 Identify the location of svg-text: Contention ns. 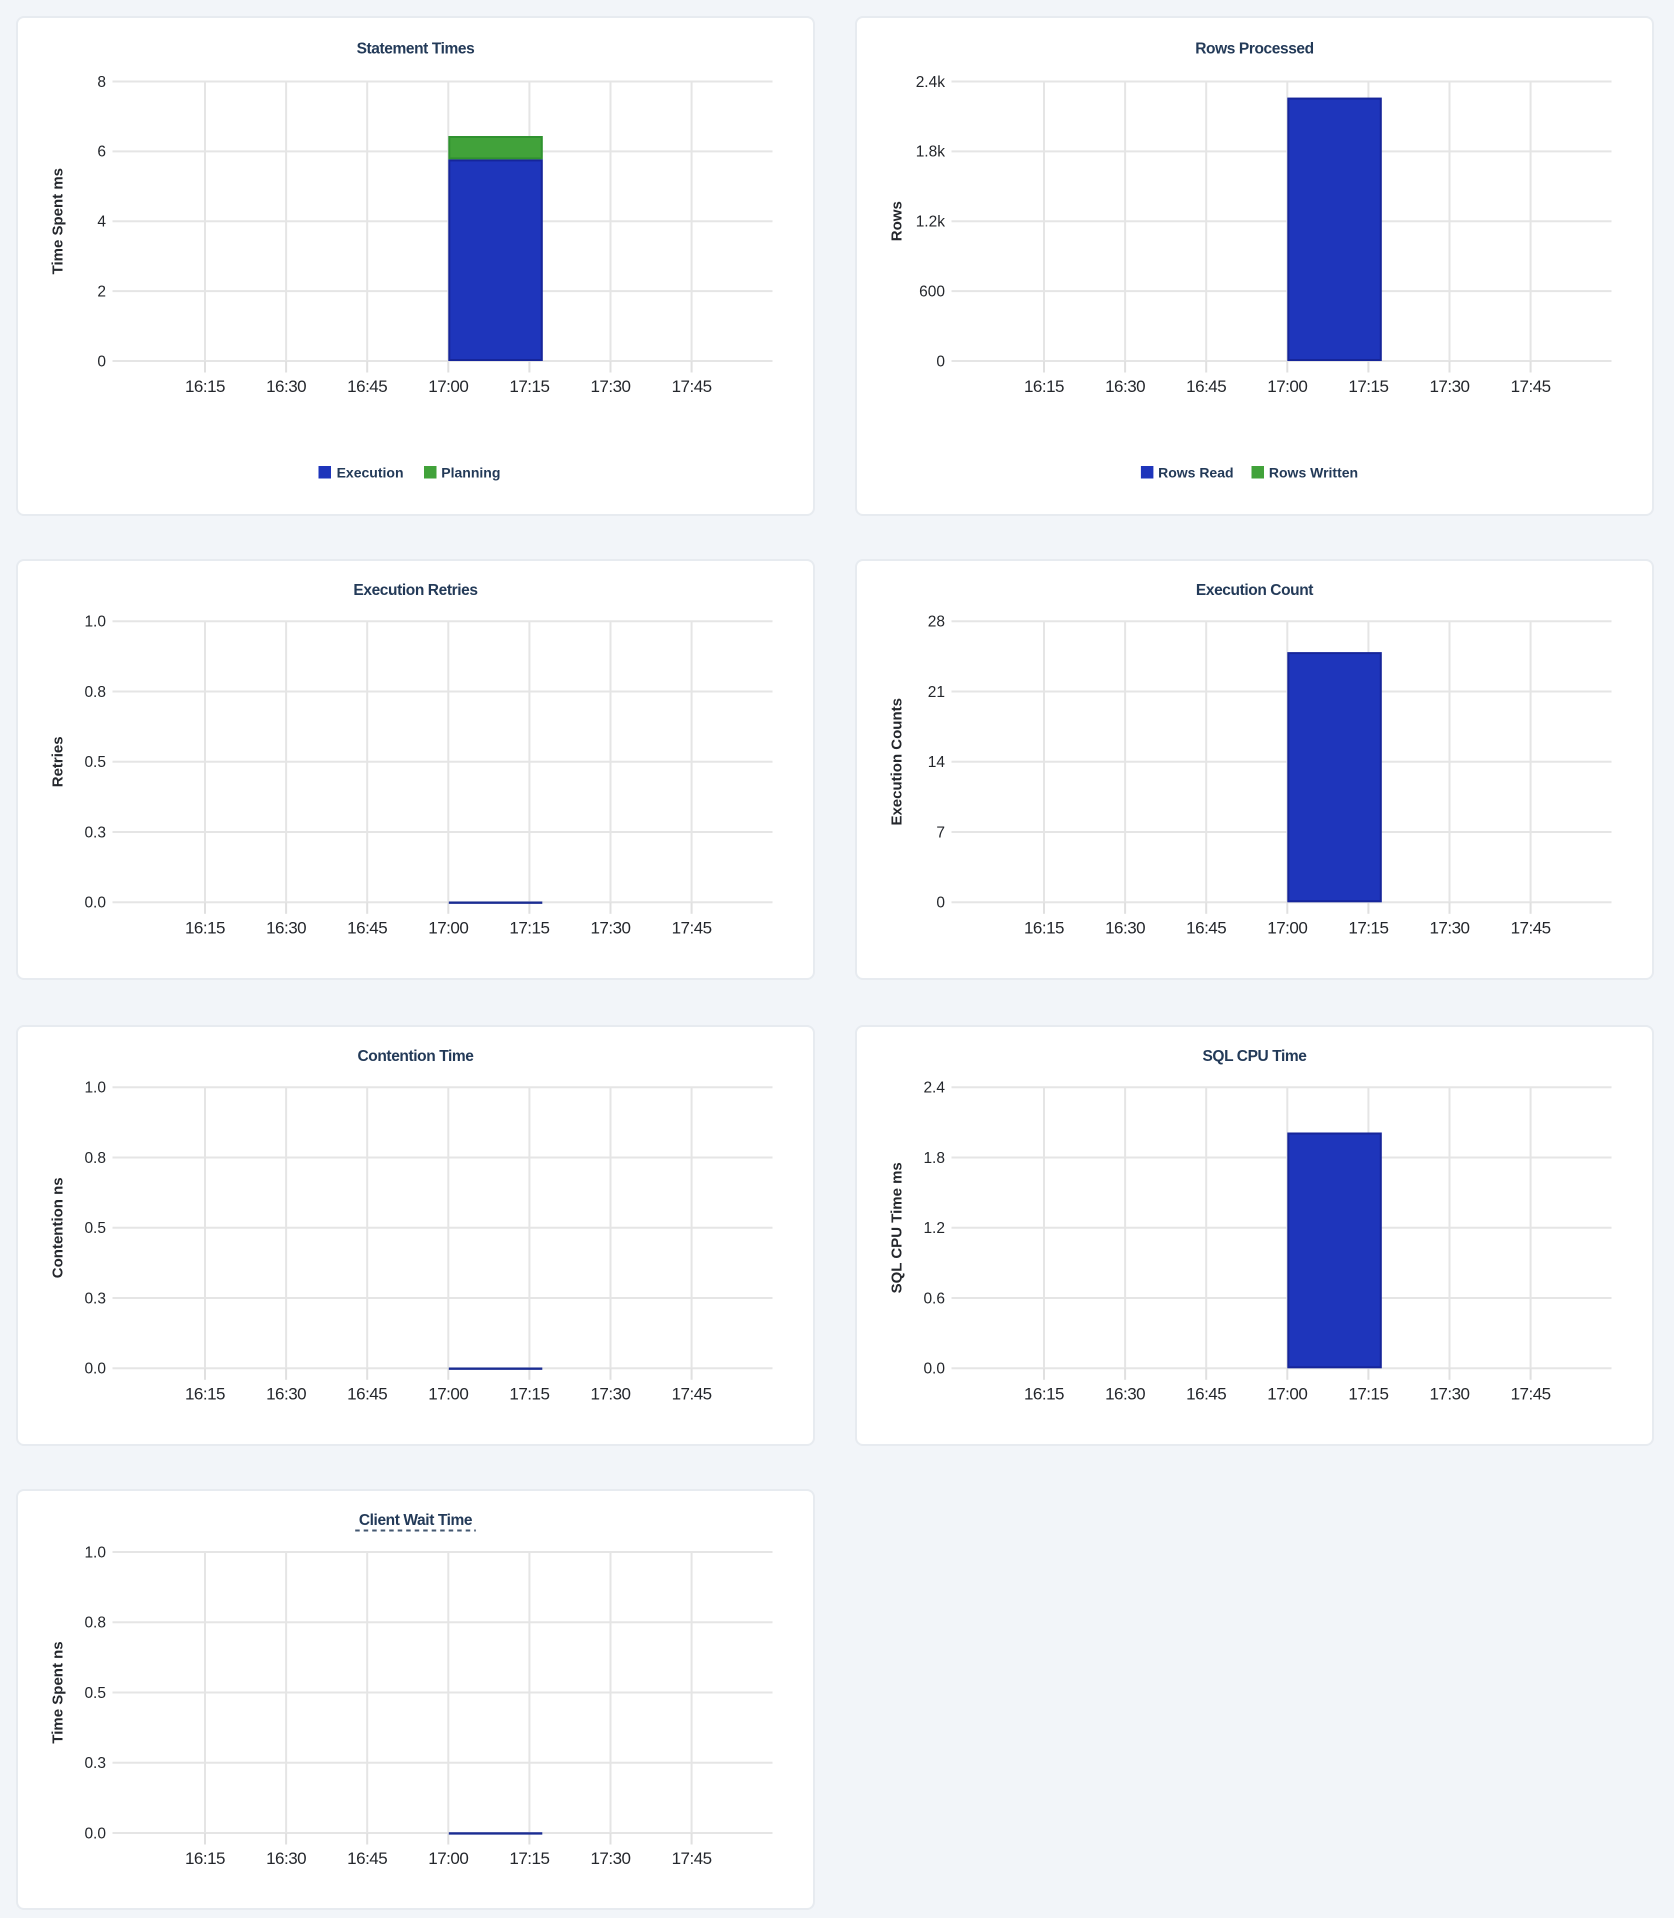
(58, 1227).